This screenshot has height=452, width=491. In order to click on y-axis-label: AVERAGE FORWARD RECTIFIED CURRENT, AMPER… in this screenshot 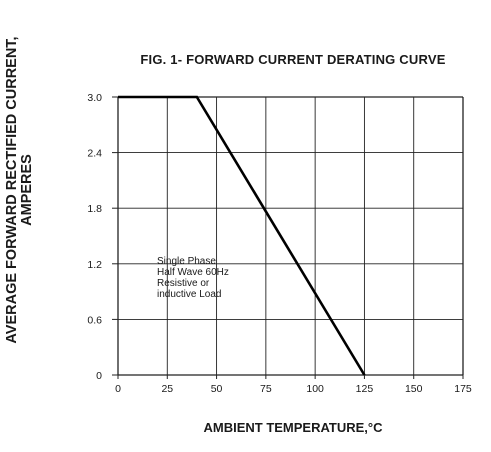, I will do `click(19, 190)`.